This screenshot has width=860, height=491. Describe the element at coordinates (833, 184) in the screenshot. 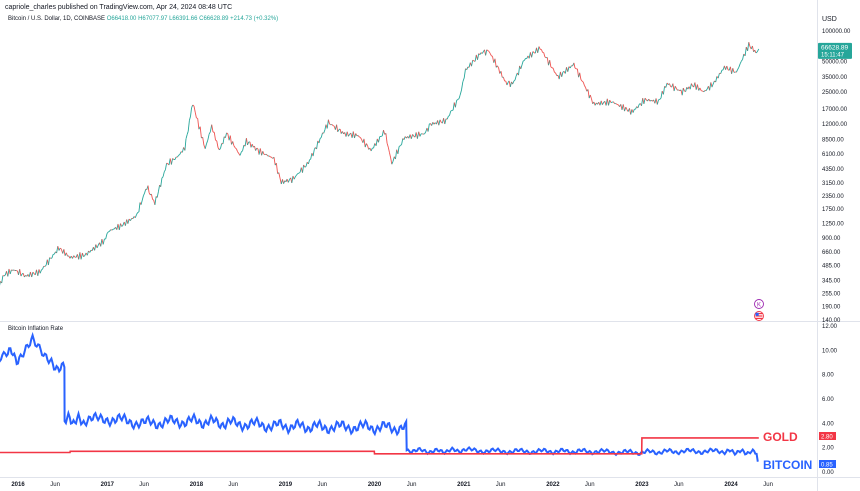

I see `price-tick-label: 3150.00` at that location.